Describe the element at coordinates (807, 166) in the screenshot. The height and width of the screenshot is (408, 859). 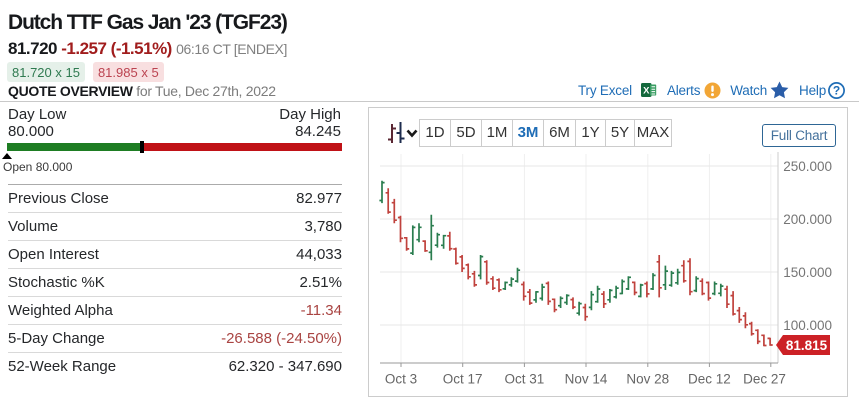
I see `svg-text: 250.000` at that location.